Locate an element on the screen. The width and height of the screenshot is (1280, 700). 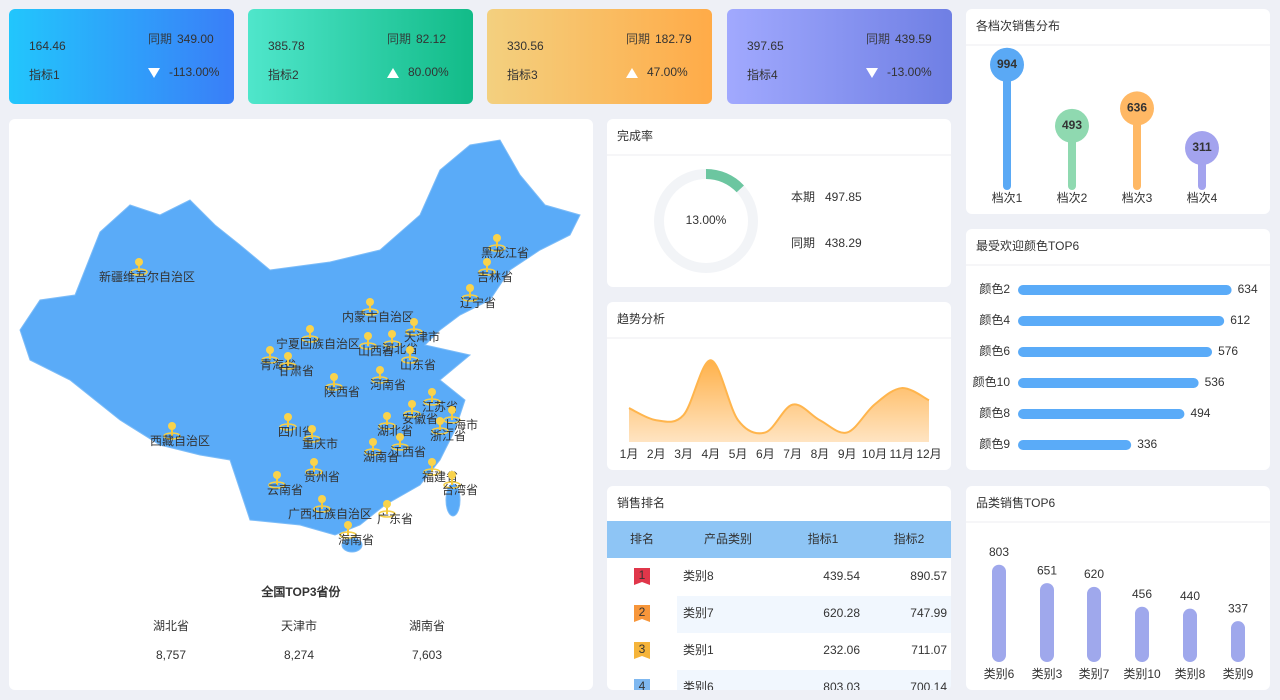
top3-title: 全国TOP3省份 is located at coordinates (300, 591).